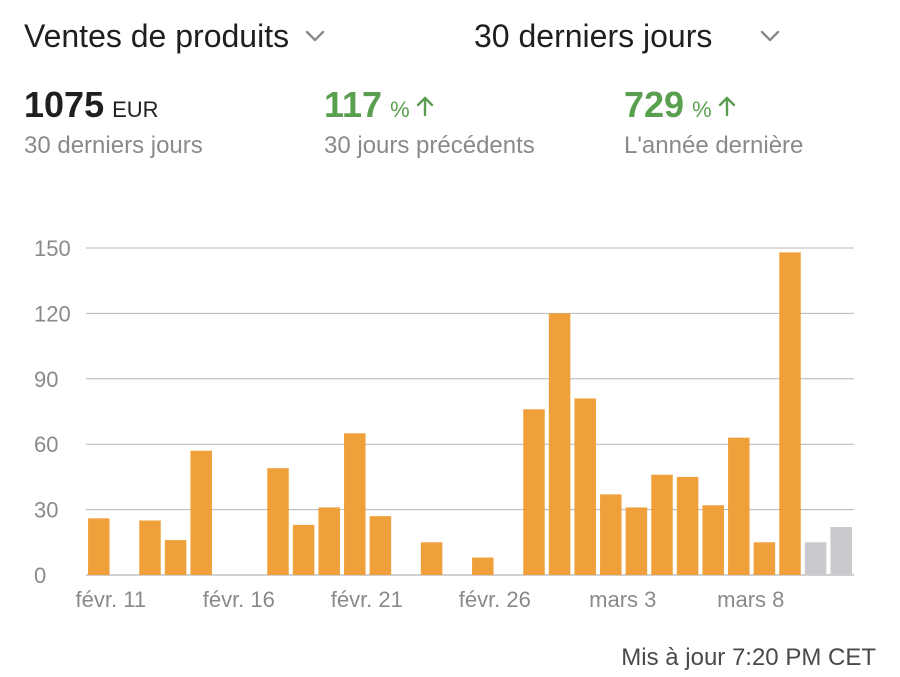 This screenshot has width=900, height=677. Describe the element at coordinates (748, 657) in the screenshot. I see `last-updated-text: Mis à jour 7:20 PM CET` at that location.